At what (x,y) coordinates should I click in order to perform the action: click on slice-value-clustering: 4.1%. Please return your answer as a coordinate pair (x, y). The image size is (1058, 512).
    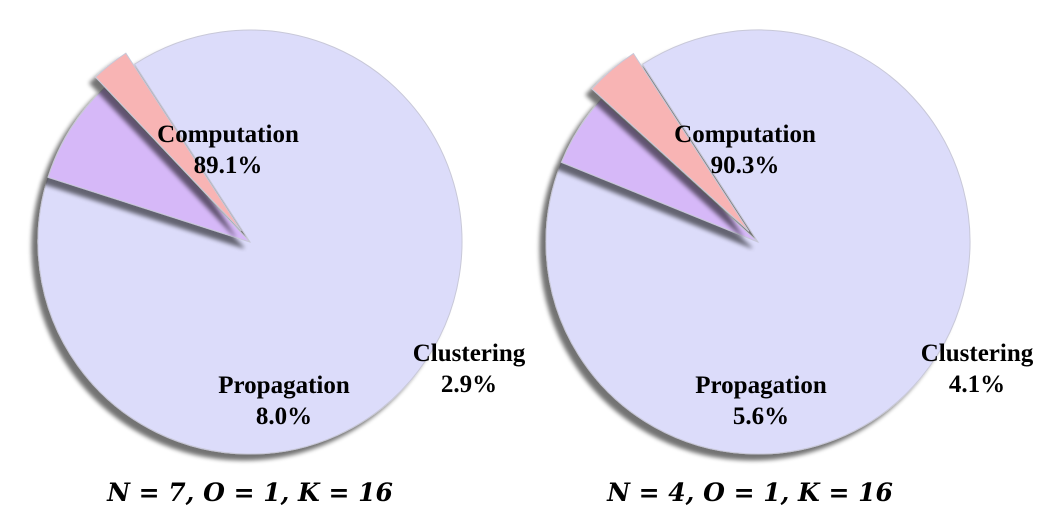
    Looking at the image, I should click on (977, 384).